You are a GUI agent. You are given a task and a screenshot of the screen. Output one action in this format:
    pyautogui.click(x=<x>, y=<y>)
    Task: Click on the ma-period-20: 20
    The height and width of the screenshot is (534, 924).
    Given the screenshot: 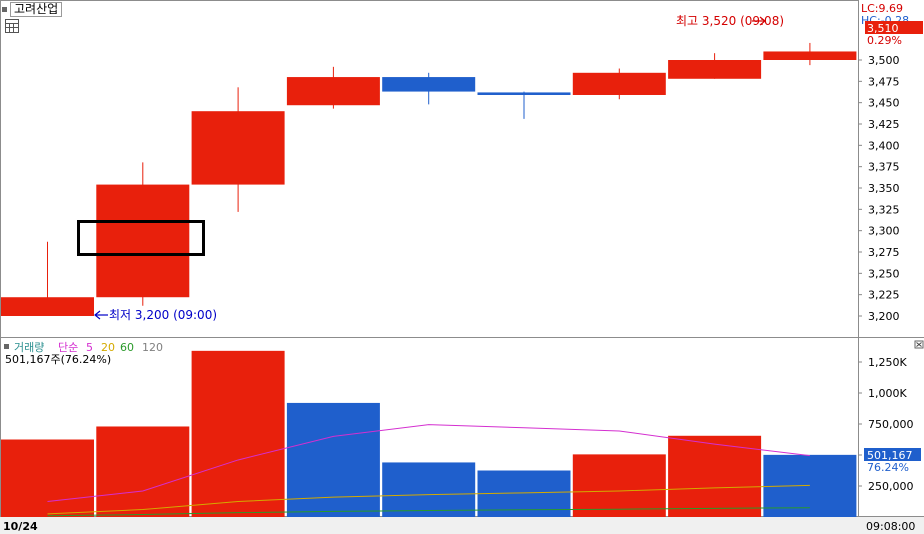 What is the action you would take?
    pyautogui.click(x=108, y=347)
    